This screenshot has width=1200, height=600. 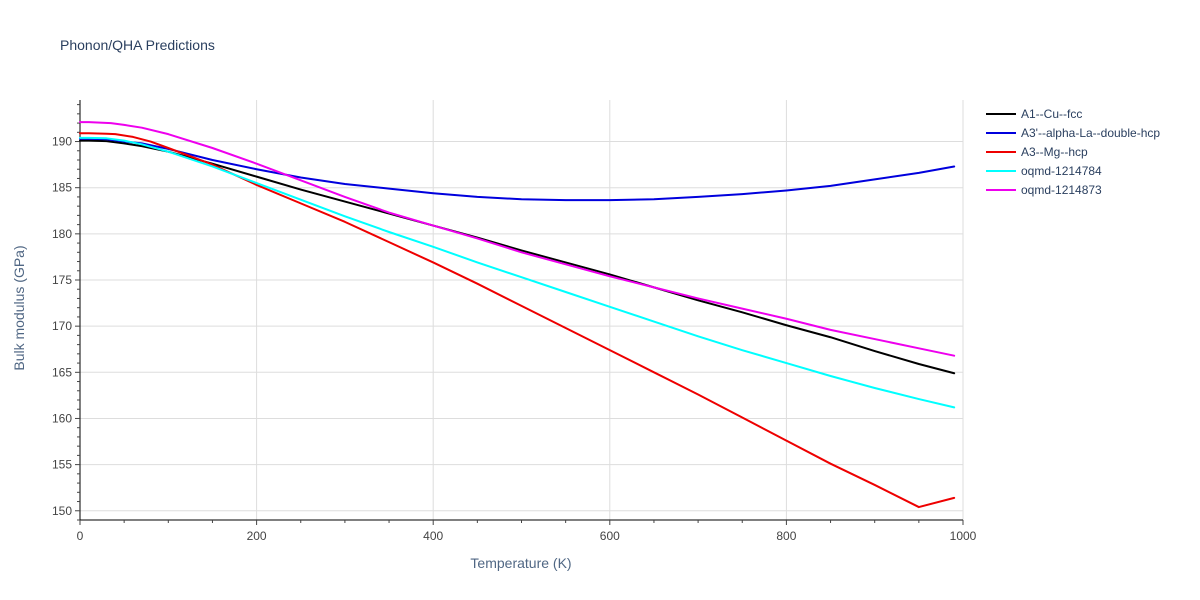 What do you see at coordinates (62, 188) in the screenshot?
I see `y-tick-label: 185` at bounding box center [62, 188].